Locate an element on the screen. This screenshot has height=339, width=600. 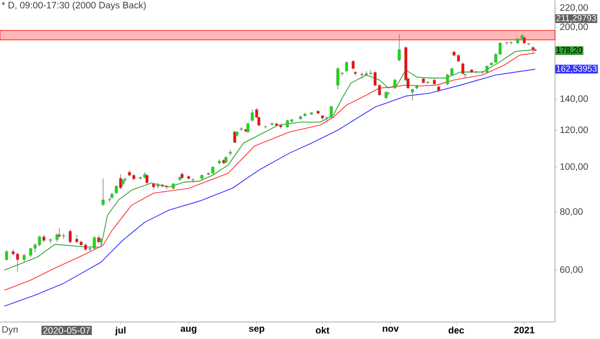
annotation: 162,53953 is located at coordinates (576, 69).